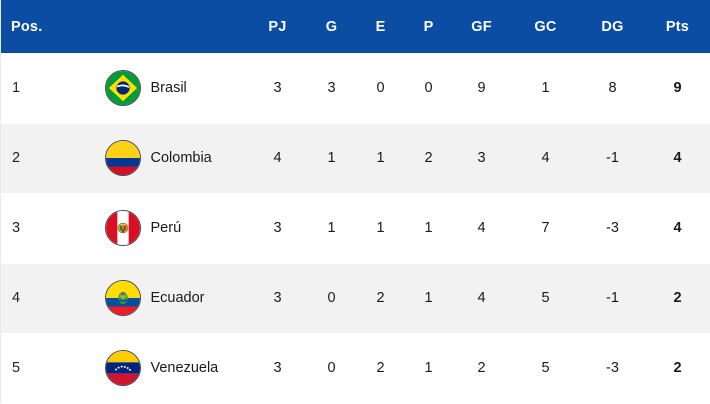 Image resolution: width=710 pixels, height=404 pixels. Describe the element at coordinates (184, 368) in the screenshot. I see `team-name: Venezuela` at that location.